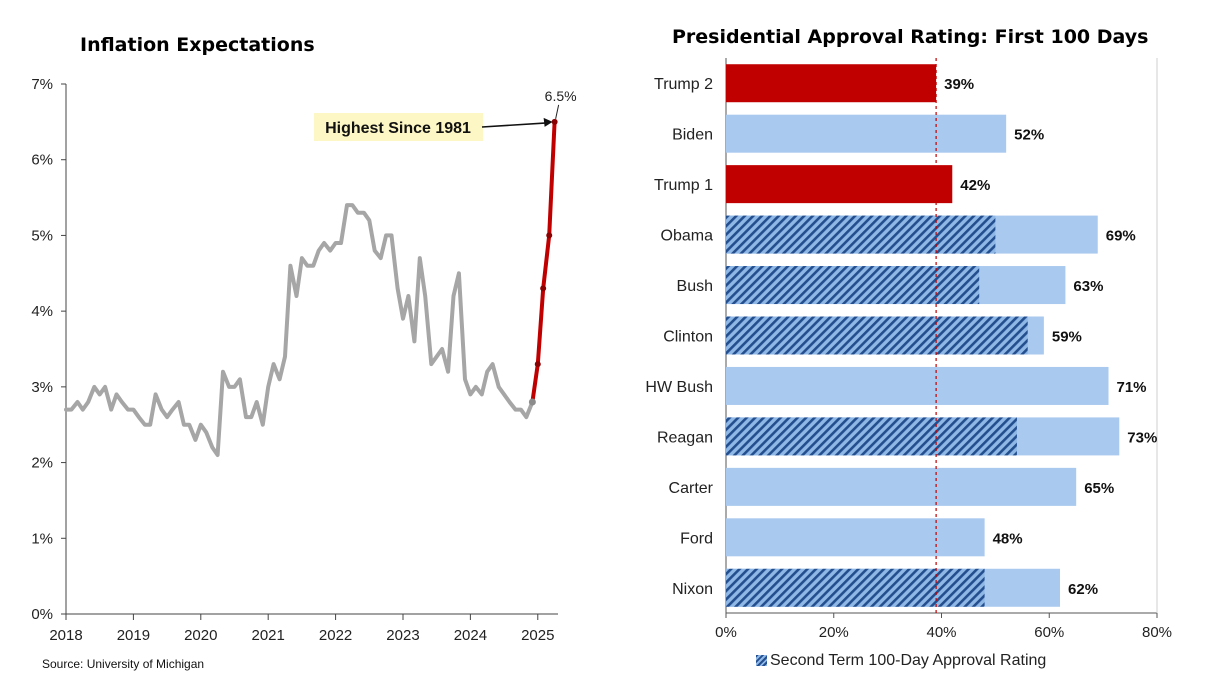 The width and height of the screenshot is (1227, 683). I want to click on x-tick-label: 2021, so click(268, 635).